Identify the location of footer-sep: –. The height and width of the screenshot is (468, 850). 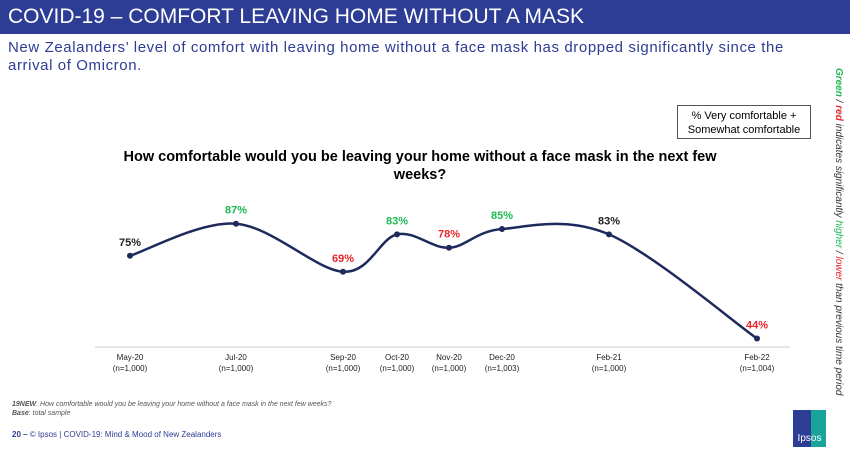
(25, 434).